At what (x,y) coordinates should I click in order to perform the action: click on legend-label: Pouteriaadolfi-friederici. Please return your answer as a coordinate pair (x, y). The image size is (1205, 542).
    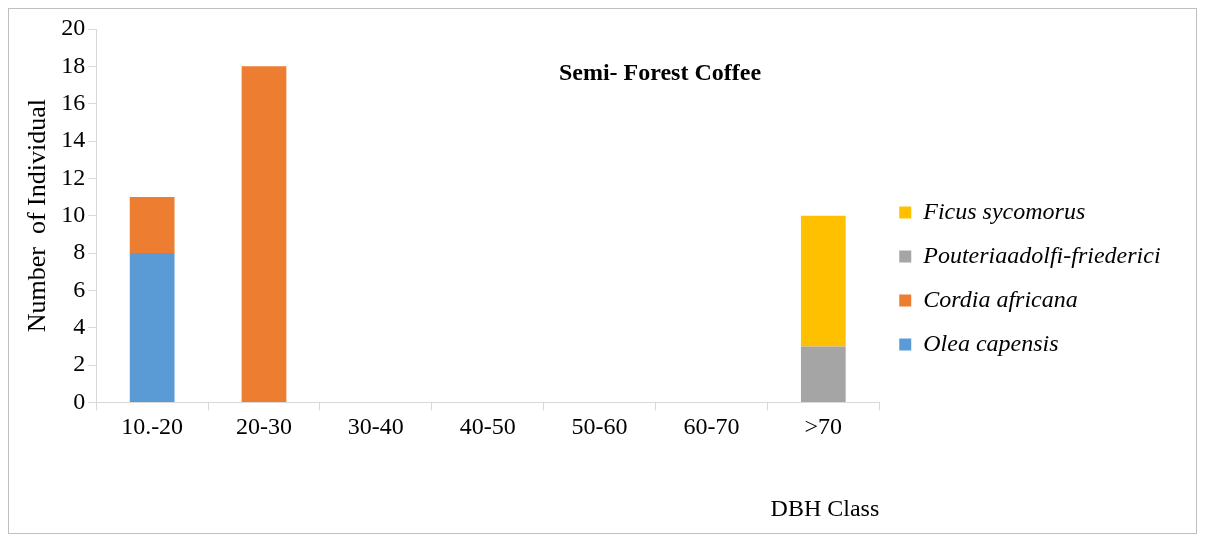
    Looking at the image, I should click on (1041, 254).